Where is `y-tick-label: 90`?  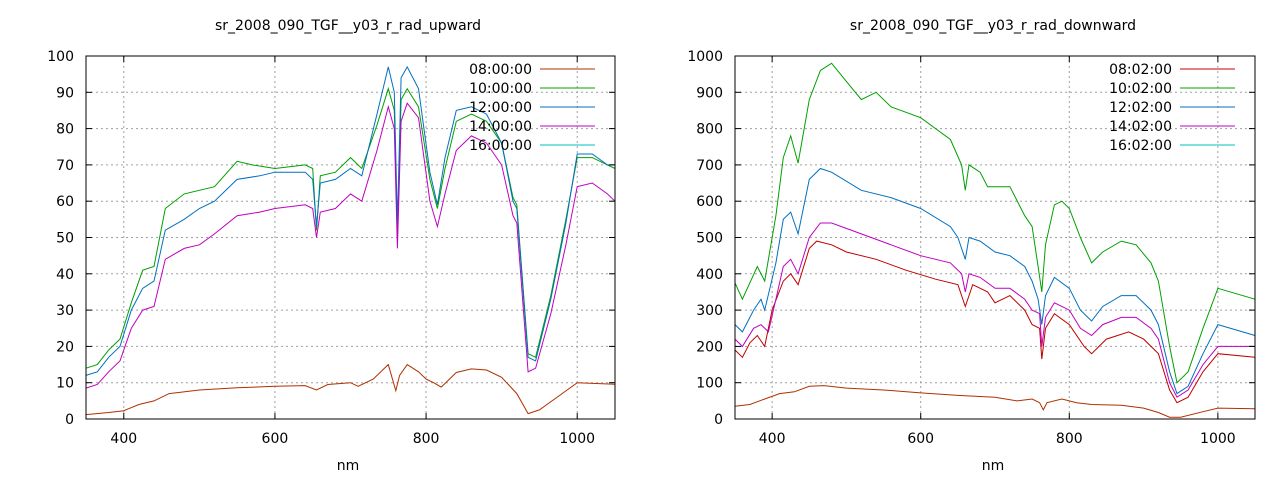 y-tick-label: 90 is located at coordinates (65, 93).